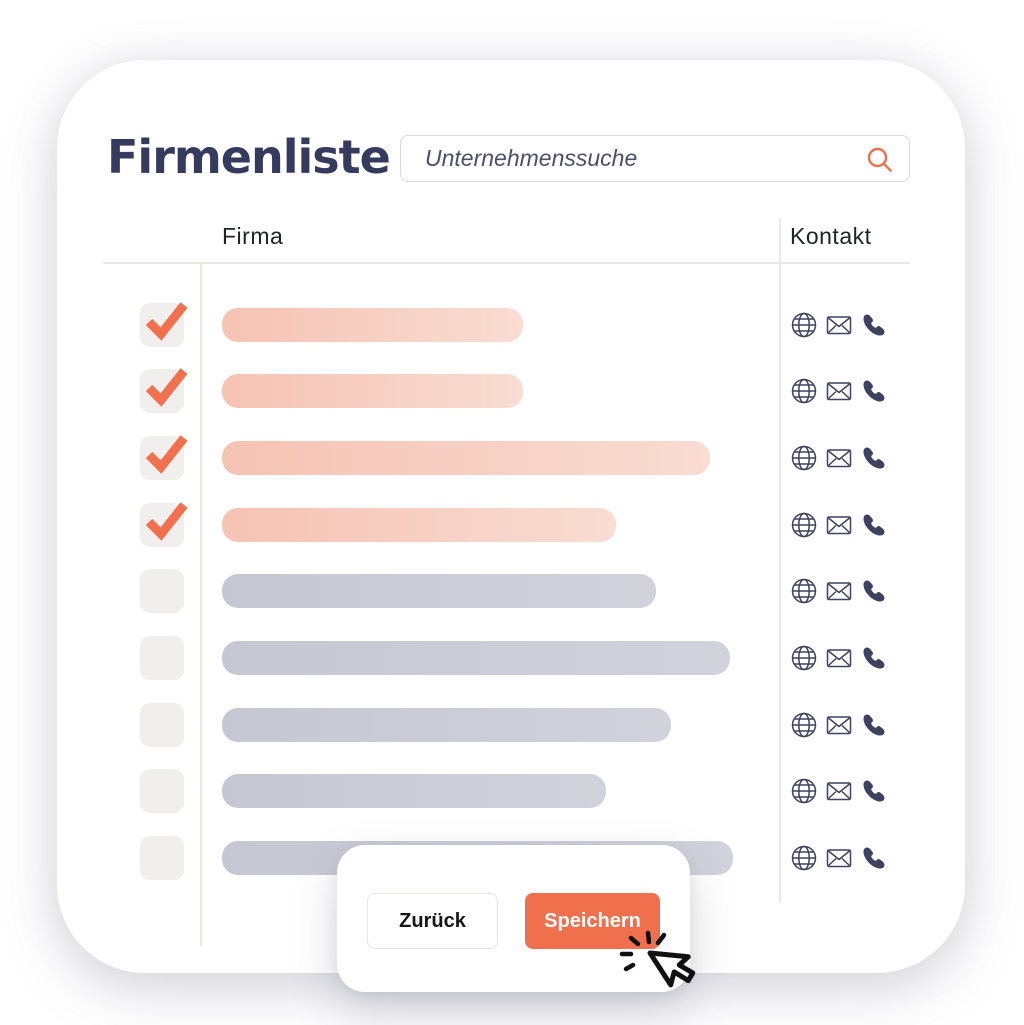 Image resolution: width=1024 pixels, height=1025 pixels. I want to click on search-input, so click(655, 158).